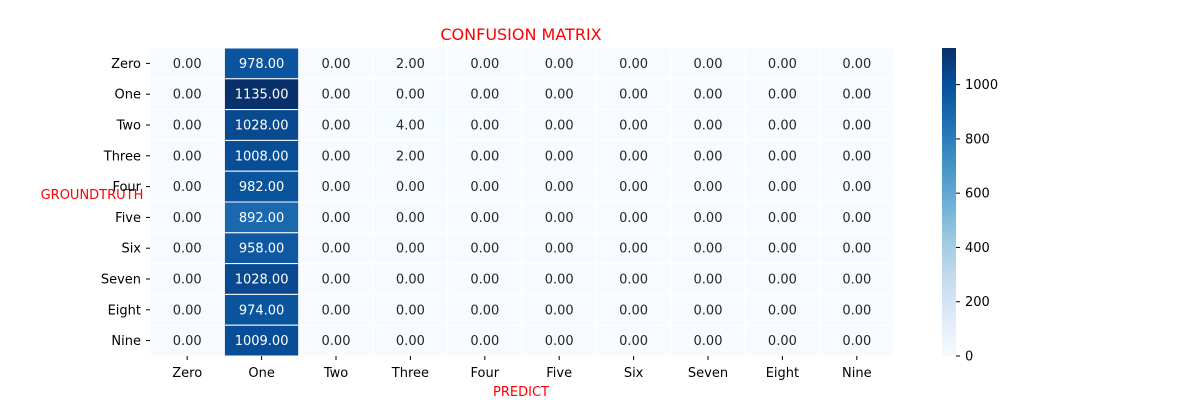 The image size is (1200, 400). What do you see at coordinates (131, 249) in the screenshot?
I see `y-tick-label: Six` at bounding box center [131, 249].